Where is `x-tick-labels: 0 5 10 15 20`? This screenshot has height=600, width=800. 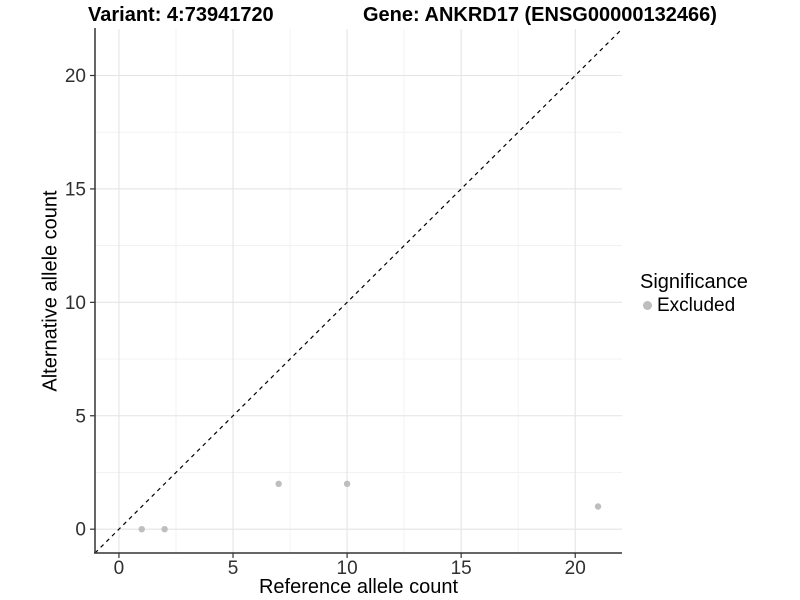 x-tick-labels: 0 5 10 15 20 is located at coordinates (350, 568).